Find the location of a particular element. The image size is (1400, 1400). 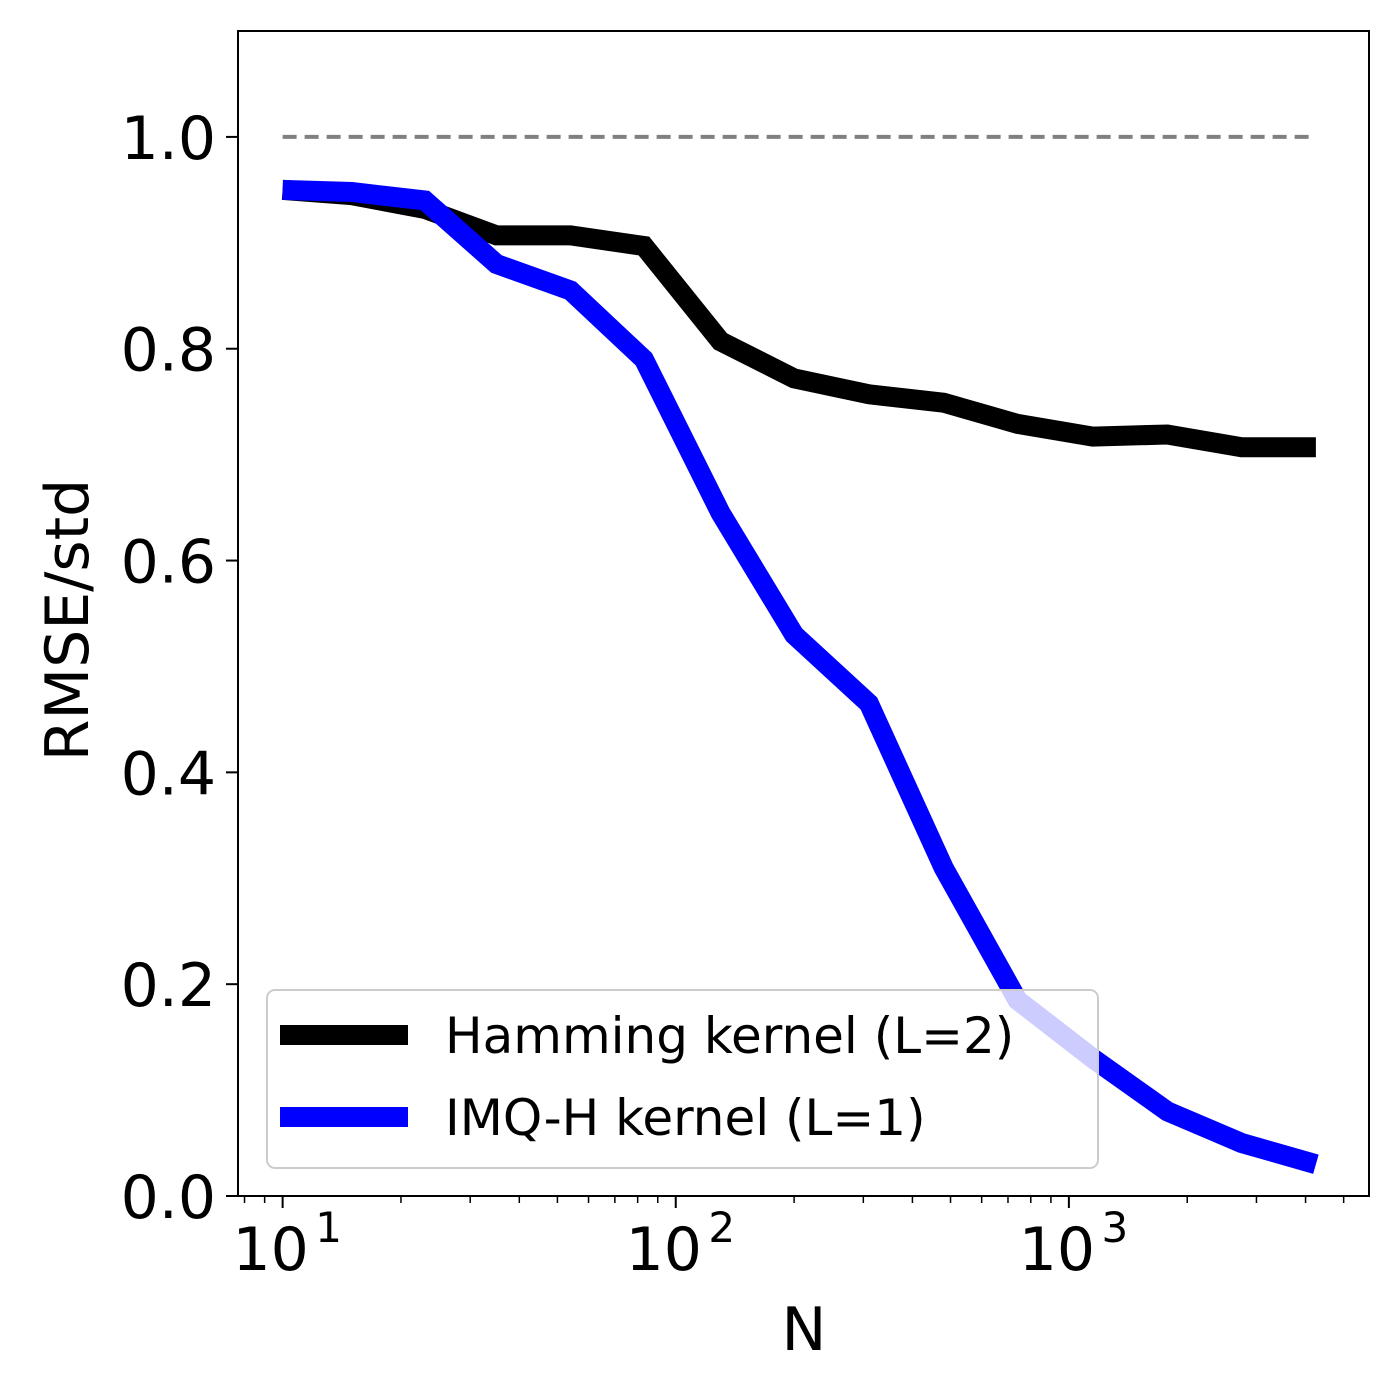

legend: Hamming kernel (L=2) IMQ-H kernel (L=1) is located at coordinates (682, 1079).